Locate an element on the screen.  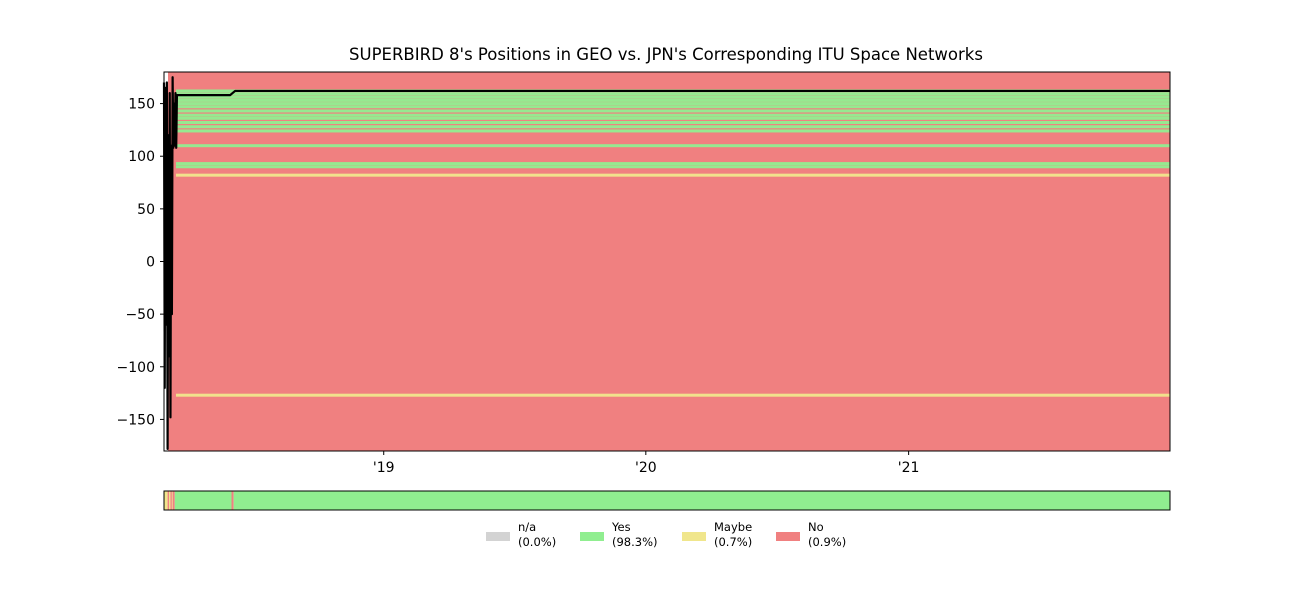
x-tick-label: '19 is located at coordinates (384, 468).